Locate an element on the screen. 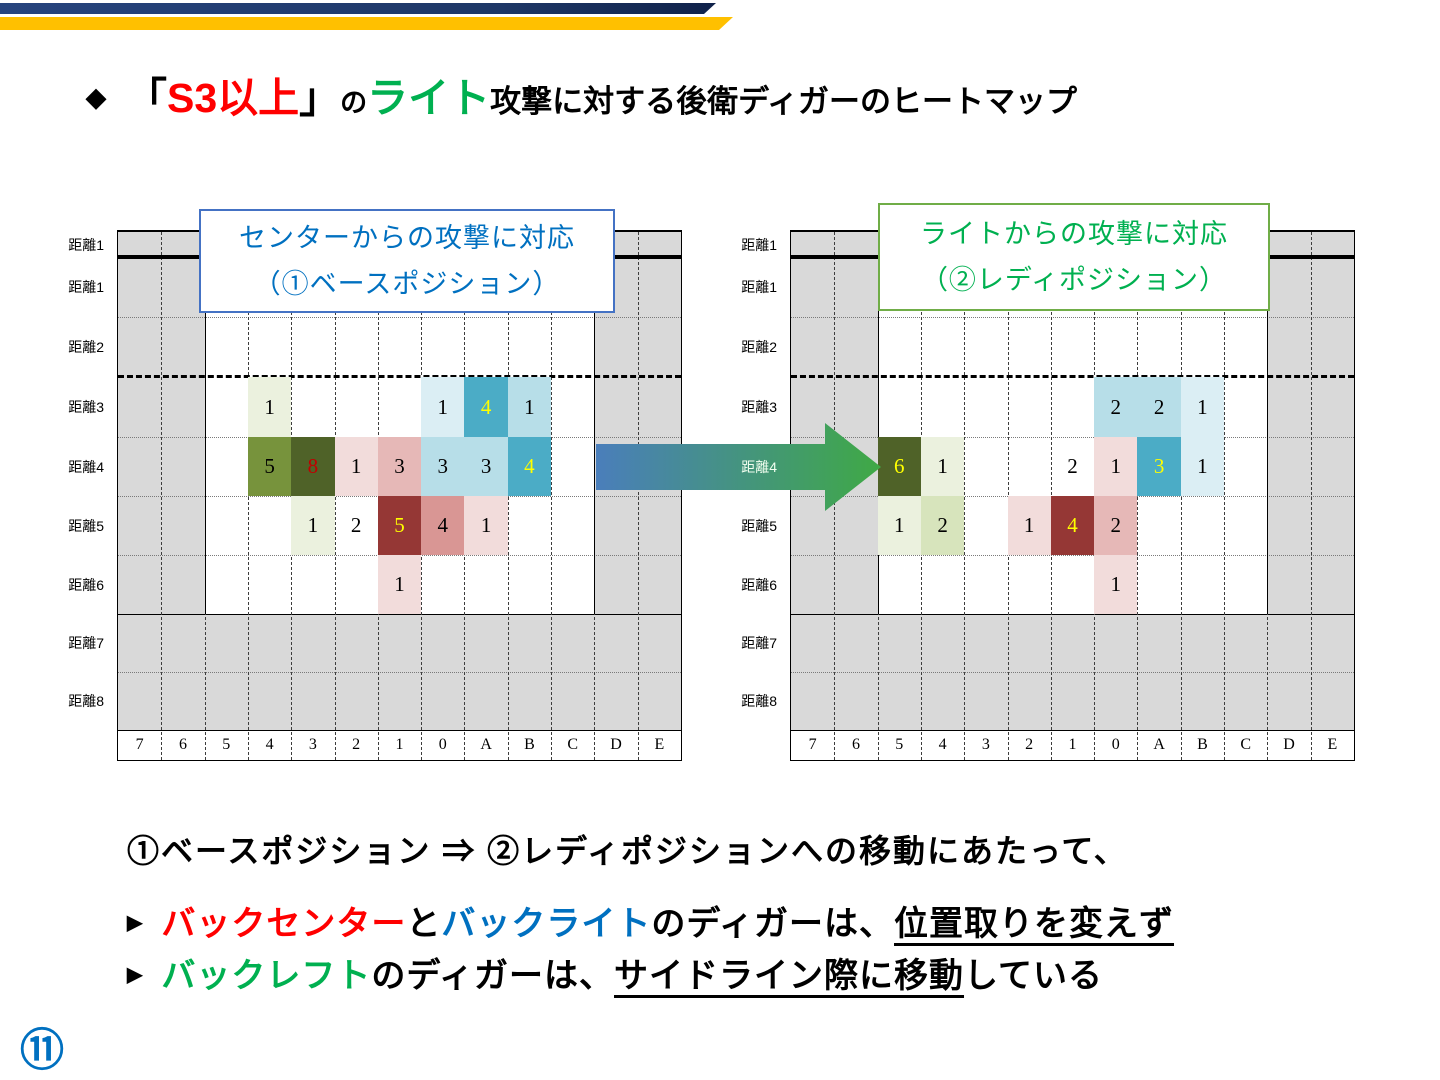 This screenshot has height=1080, width=1440. header-accent-bar-gold is located at coordinates (366, 23).